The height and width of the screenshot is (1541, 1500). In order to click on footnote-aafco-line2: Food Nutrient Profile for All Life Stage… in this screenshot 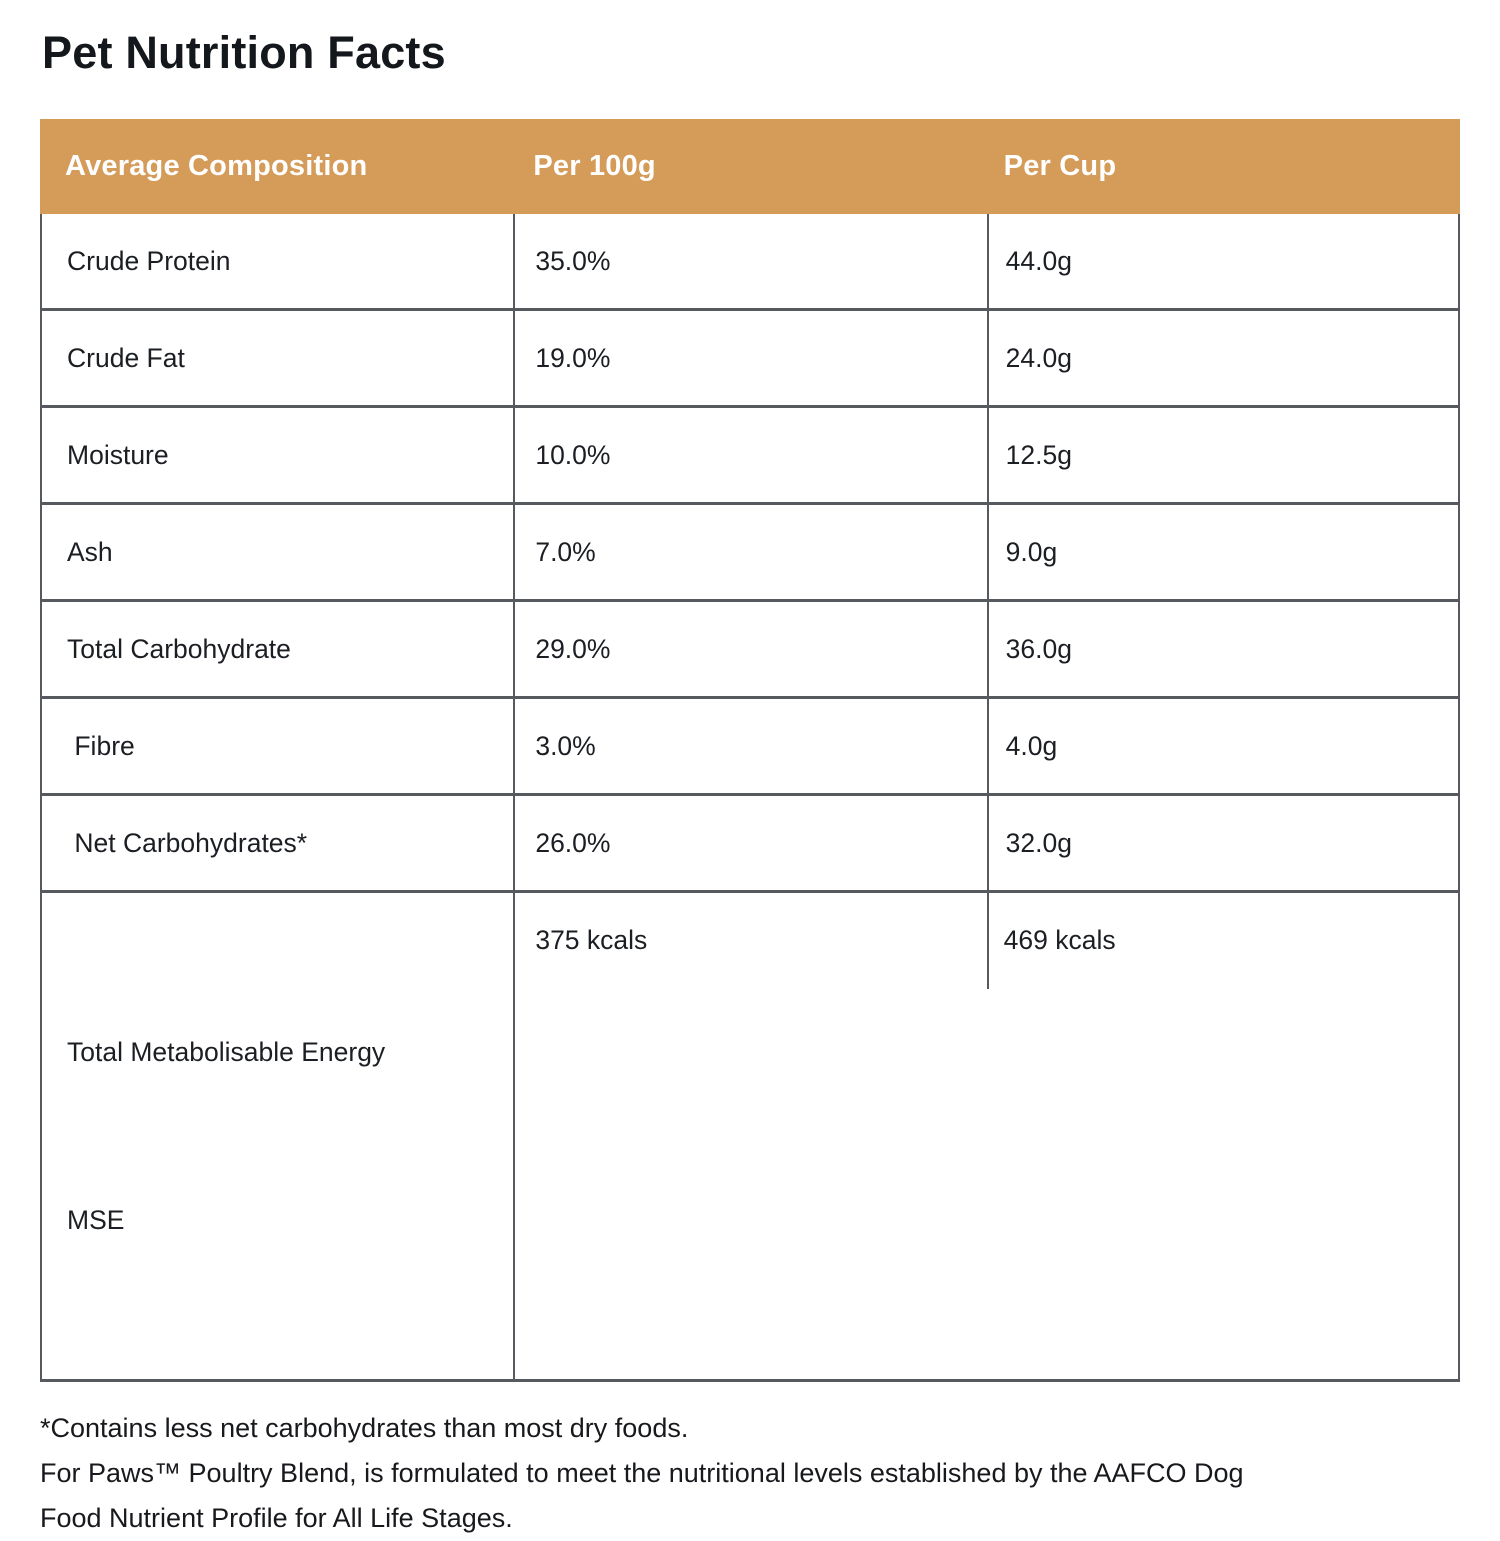, I will do `click(276, 1517)`.